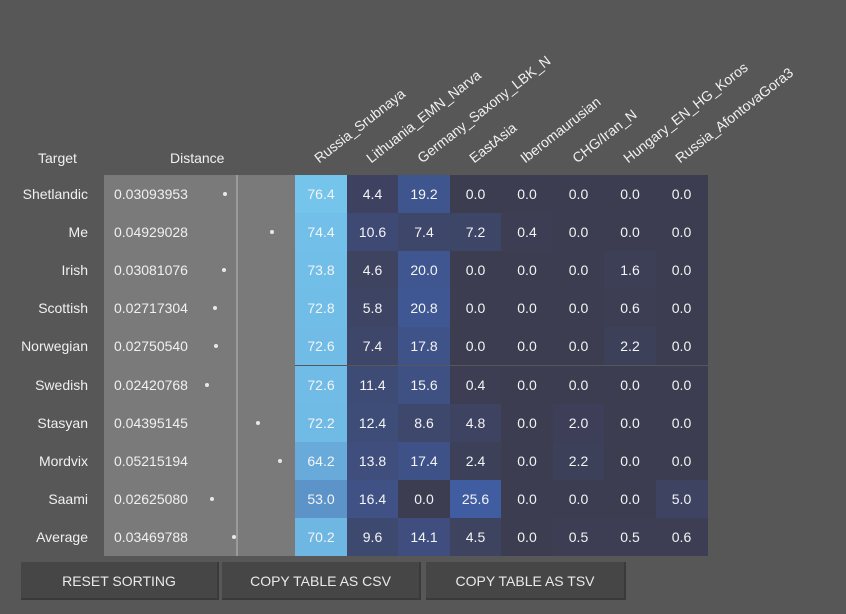 The image size is (846, 614). What do you see at coordinates (475, 460) in the screenshot?
I see `value-cell: 2.4` at bounding box center [475, 460].